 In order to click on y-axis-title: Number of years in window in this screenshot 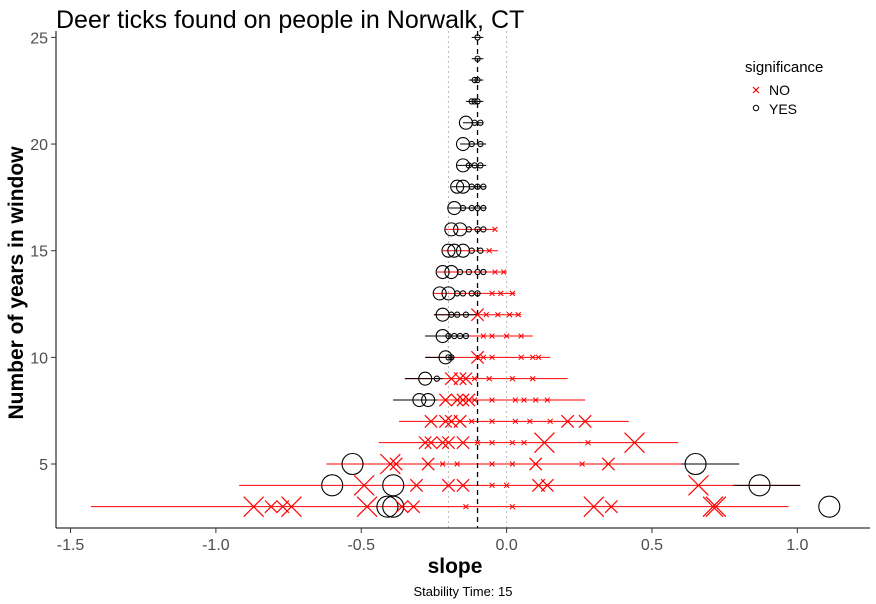, I will do `click(16, 283)`.